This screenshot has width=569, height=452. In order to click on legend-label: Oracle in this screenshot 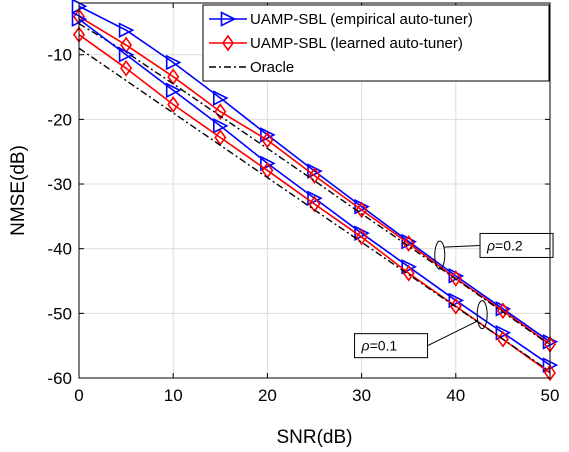, I will do `click(272, 67)`.